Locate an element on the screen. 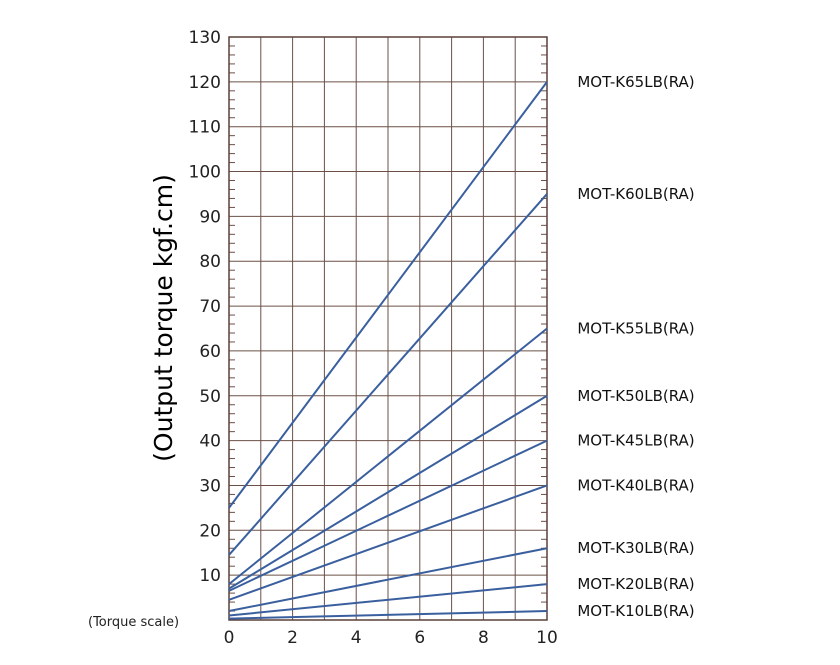 Image resolution: width=840 pixels, height=665 pixels. x-tick-label: 10 is located at coordinates (547, 638).